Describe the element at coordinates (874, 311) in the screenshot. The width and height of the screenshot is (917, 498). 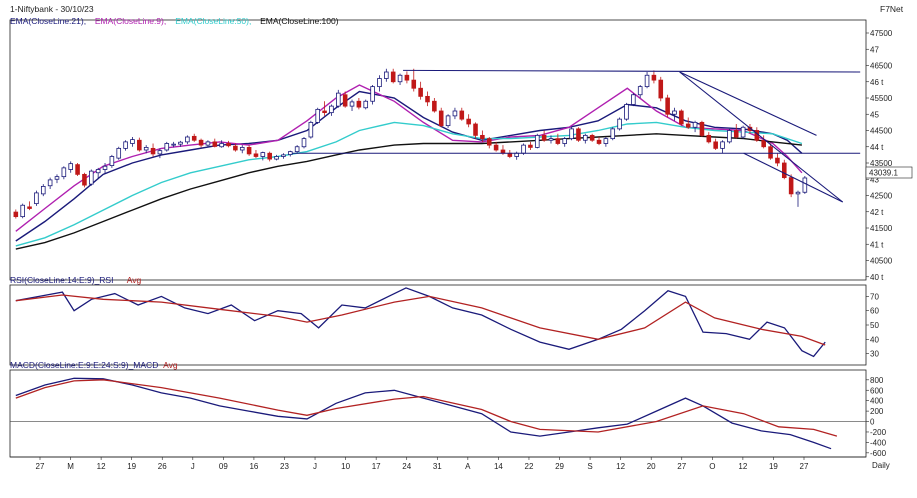
I see `rsi-tick-label: 60` at that location.